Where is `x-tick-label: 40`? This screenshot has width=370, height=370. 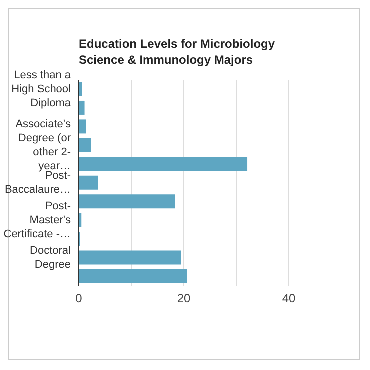
x-tick-label: 40 is located at coordinates (289, 299).